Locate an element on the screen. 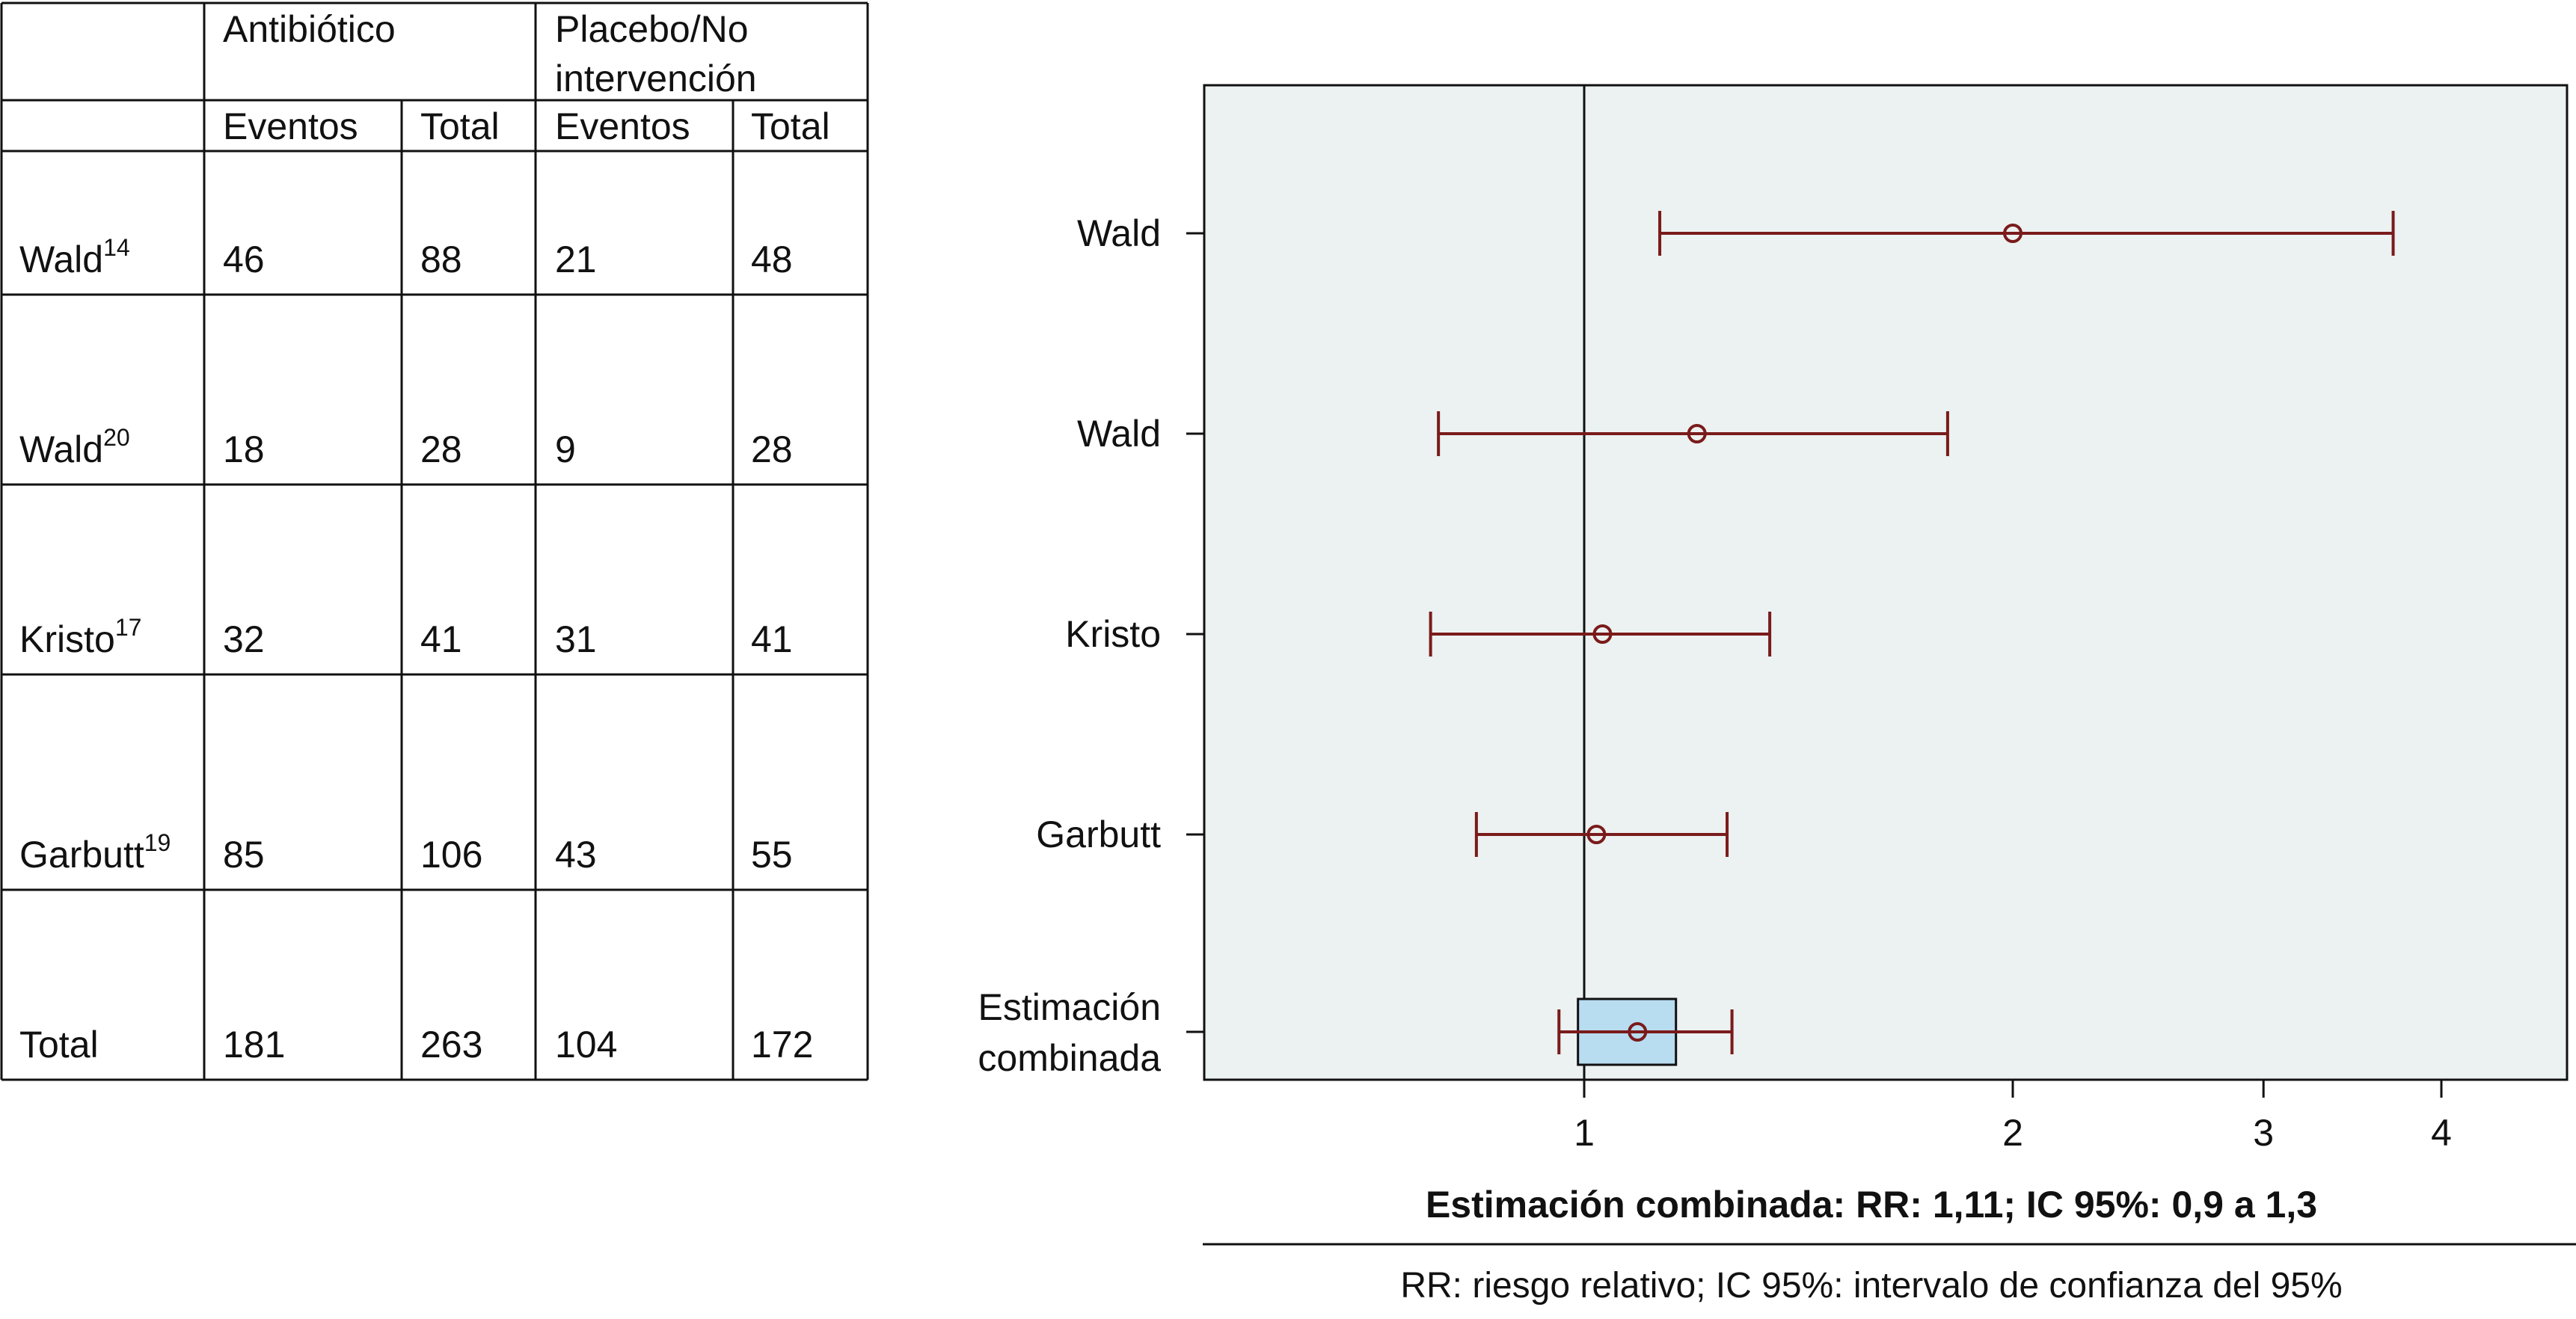 The image size is (2576, 1319). table-cell: 31 is located at coordinates (576, 639).